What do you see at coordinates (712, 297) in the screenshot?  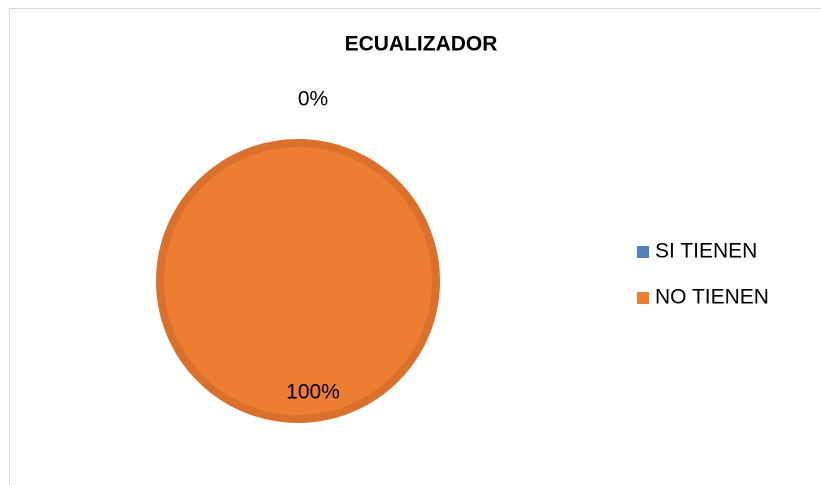 I see `legend-label: NO TIENEN` at bounding box center [712, 297].